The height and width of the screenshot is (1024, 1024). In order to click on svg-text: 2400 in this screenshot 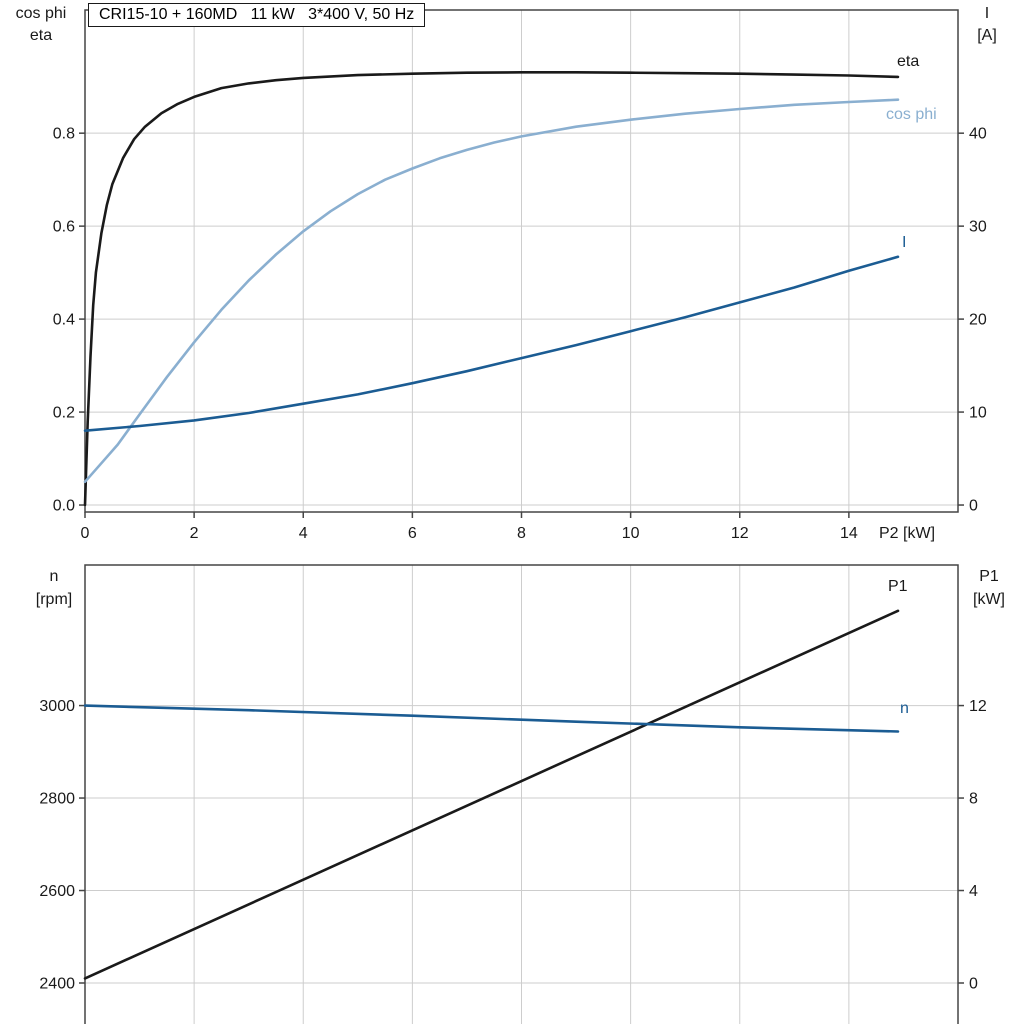, I will do `click(57, 983)`.